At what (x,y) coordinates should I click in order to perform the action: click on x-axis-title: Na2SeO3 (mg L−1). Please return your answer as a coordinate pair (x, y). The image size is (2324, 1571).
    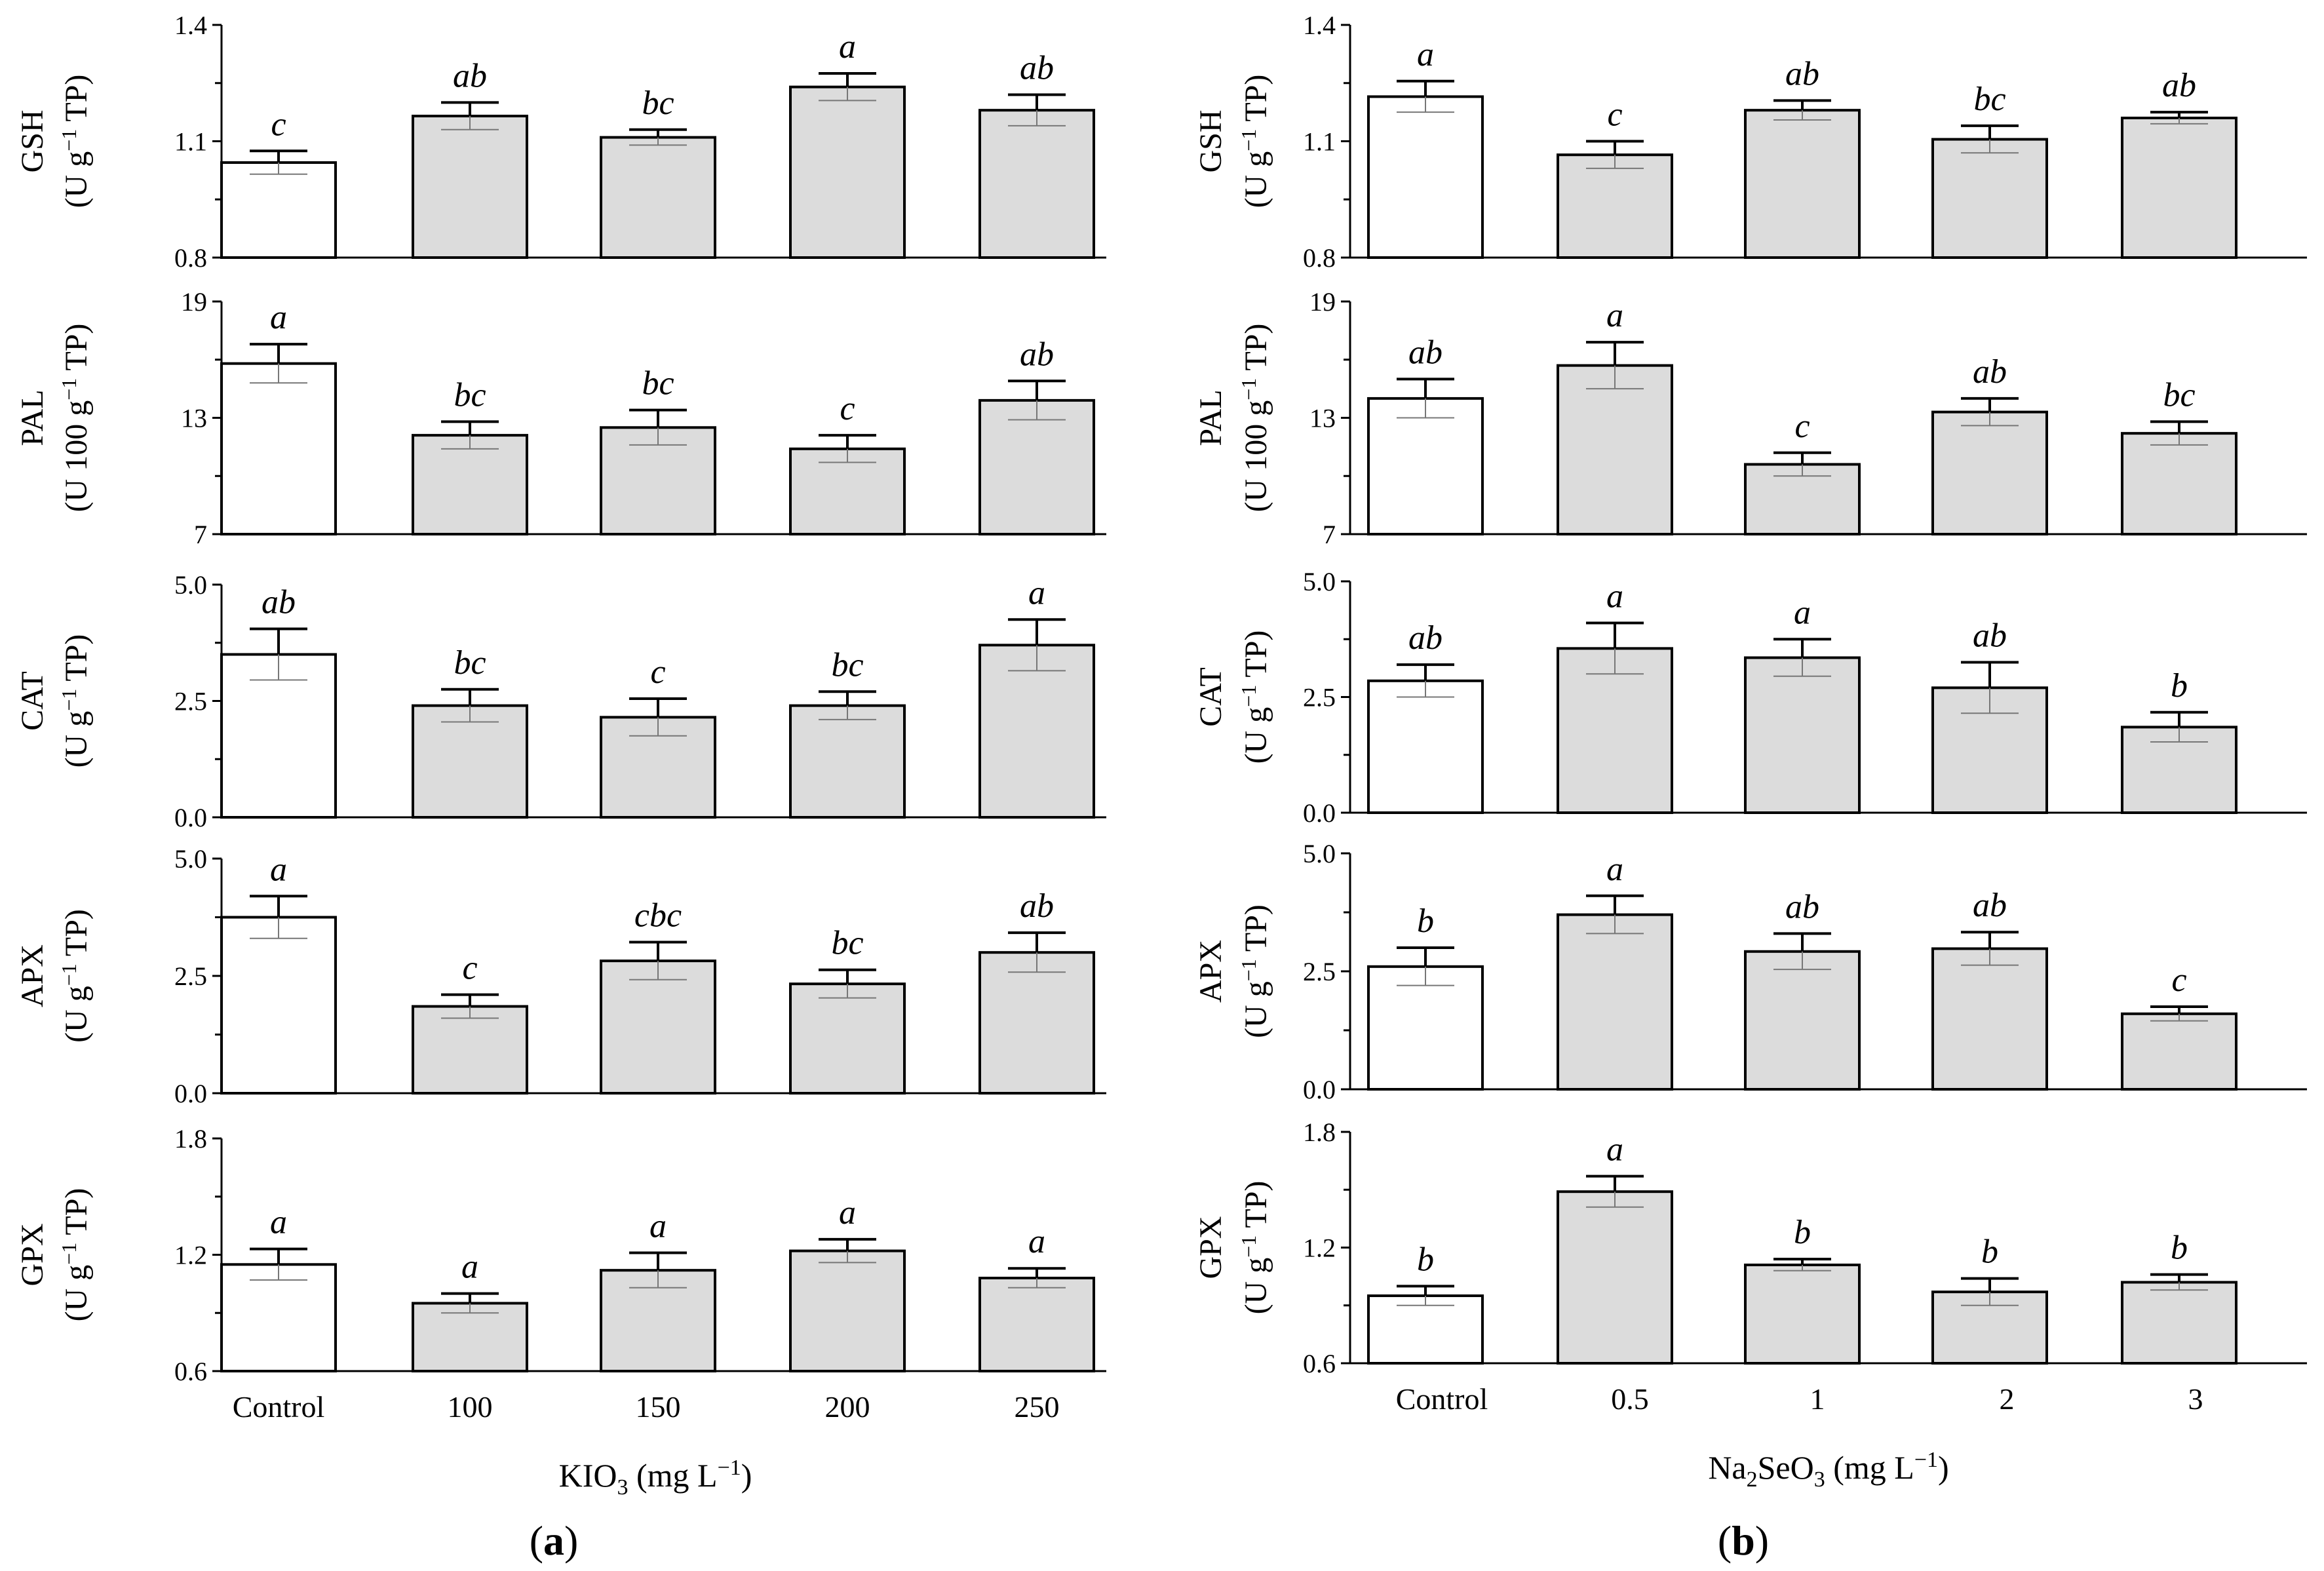
    Looking at the image, I should click on (1828, 1470).